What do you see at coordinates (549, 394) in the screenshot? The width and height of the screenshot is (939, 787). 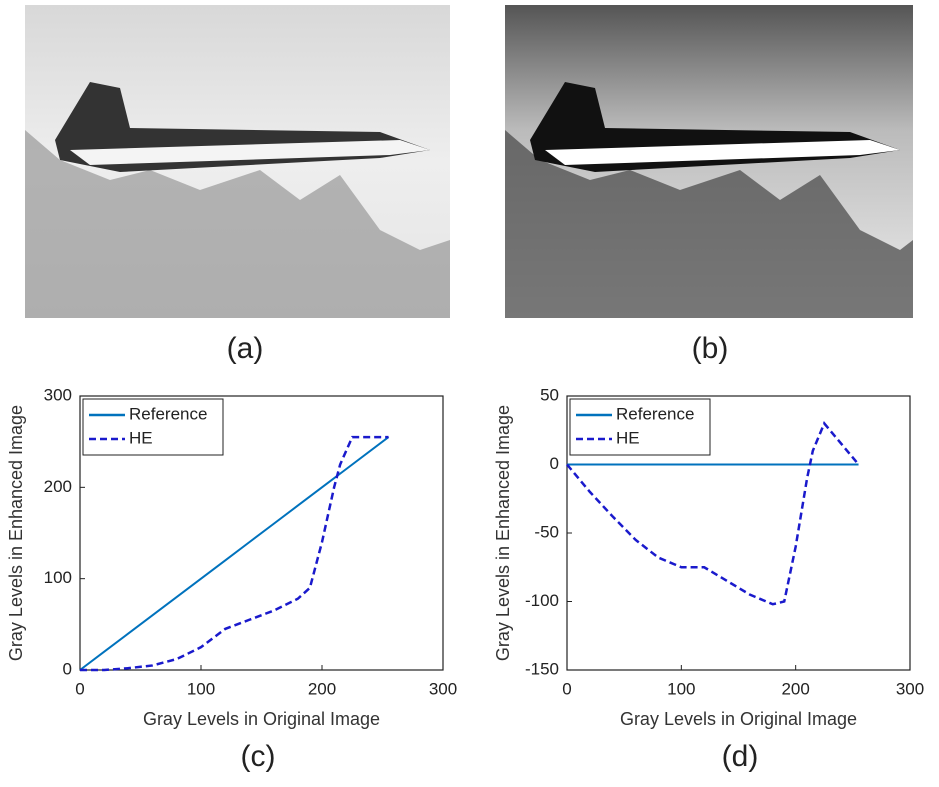 I see `y-tick-label: 50` at bounding box center [549, 394].